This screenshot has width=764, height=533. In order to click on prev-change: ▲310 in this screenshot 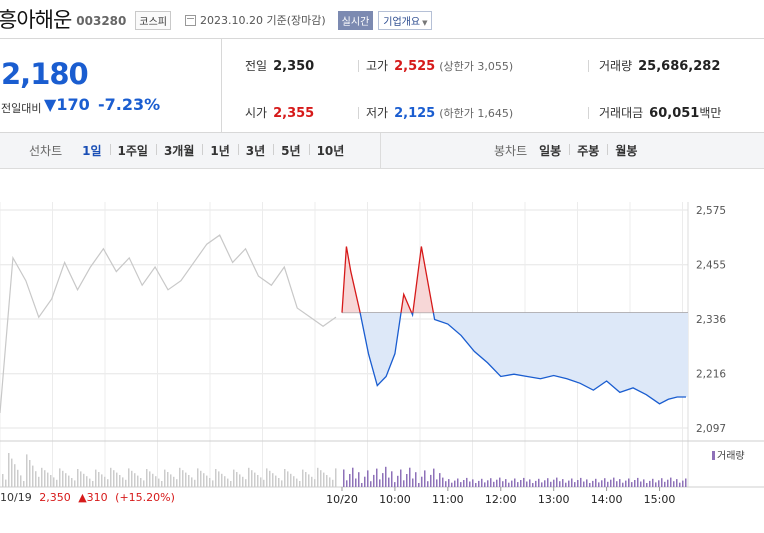, I will do `click(93, 497)`.